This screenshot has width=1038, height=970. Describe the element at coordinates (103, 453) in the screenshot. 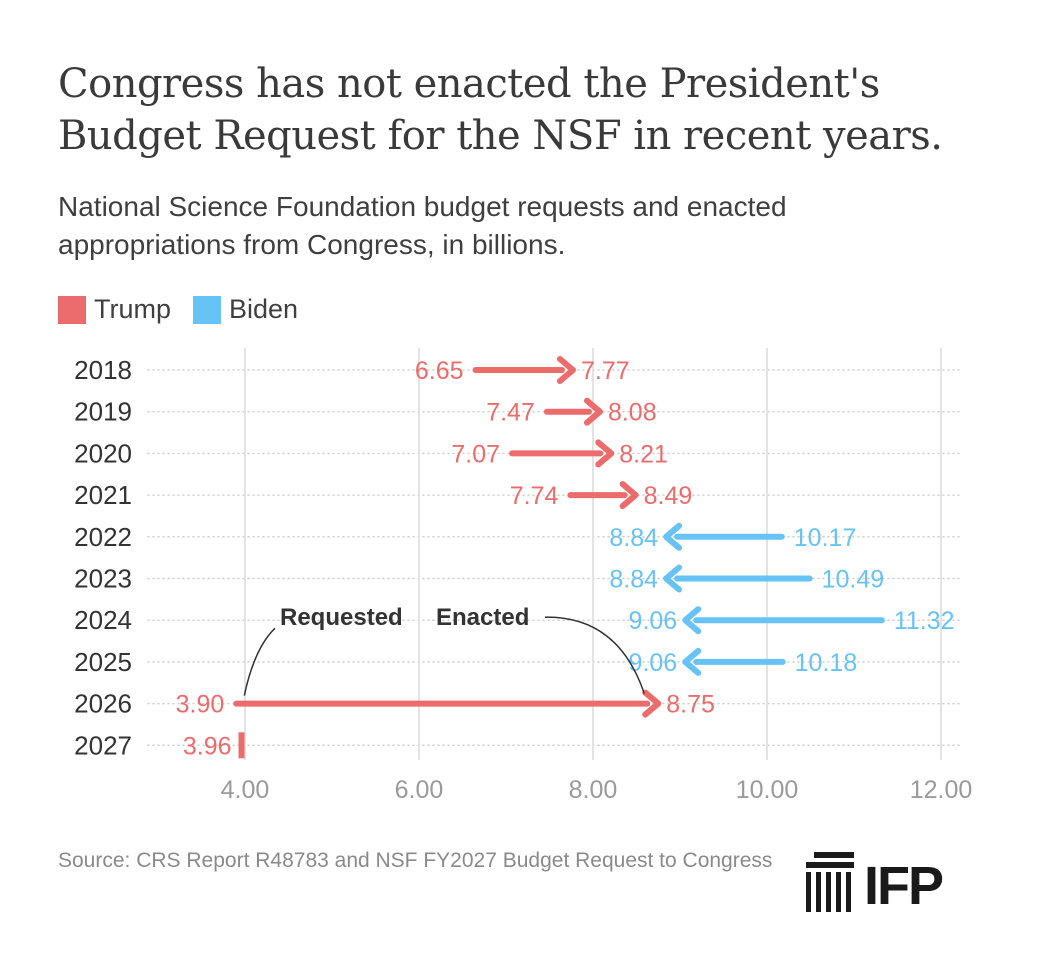

I see `year-label: 2020` at that location.